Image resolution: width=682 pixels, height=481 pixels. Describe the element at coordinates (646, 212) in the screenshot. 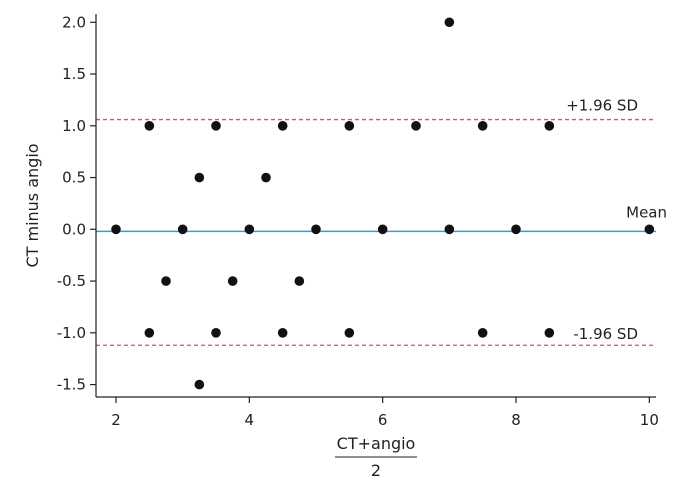

I see `mean-label: Mean` at that location.